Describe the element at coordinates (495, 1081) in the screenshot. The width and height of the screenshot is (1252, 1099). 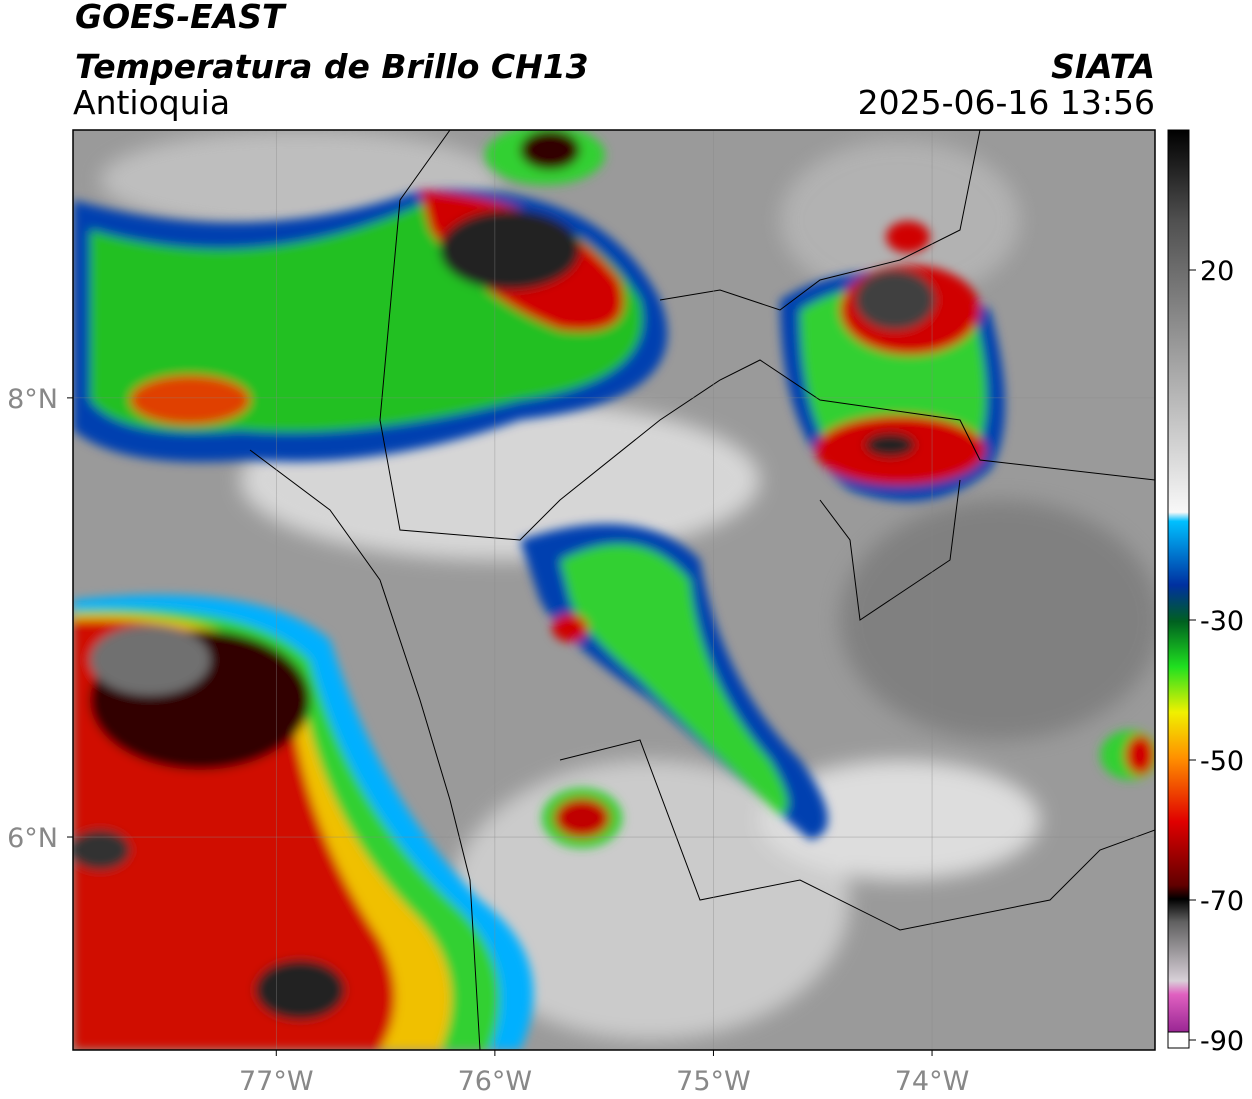
I see `x-tick-label: 76°W` at that location.